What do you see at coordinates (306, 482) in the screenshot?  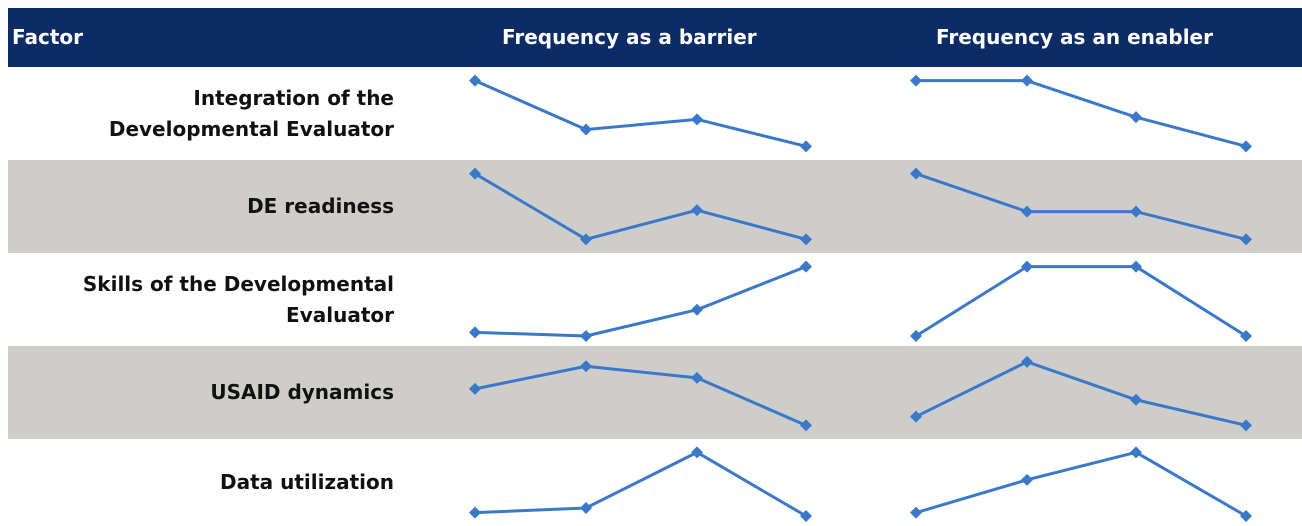 I see `factor-label: Data utilization` at bounding box center [306, 482].